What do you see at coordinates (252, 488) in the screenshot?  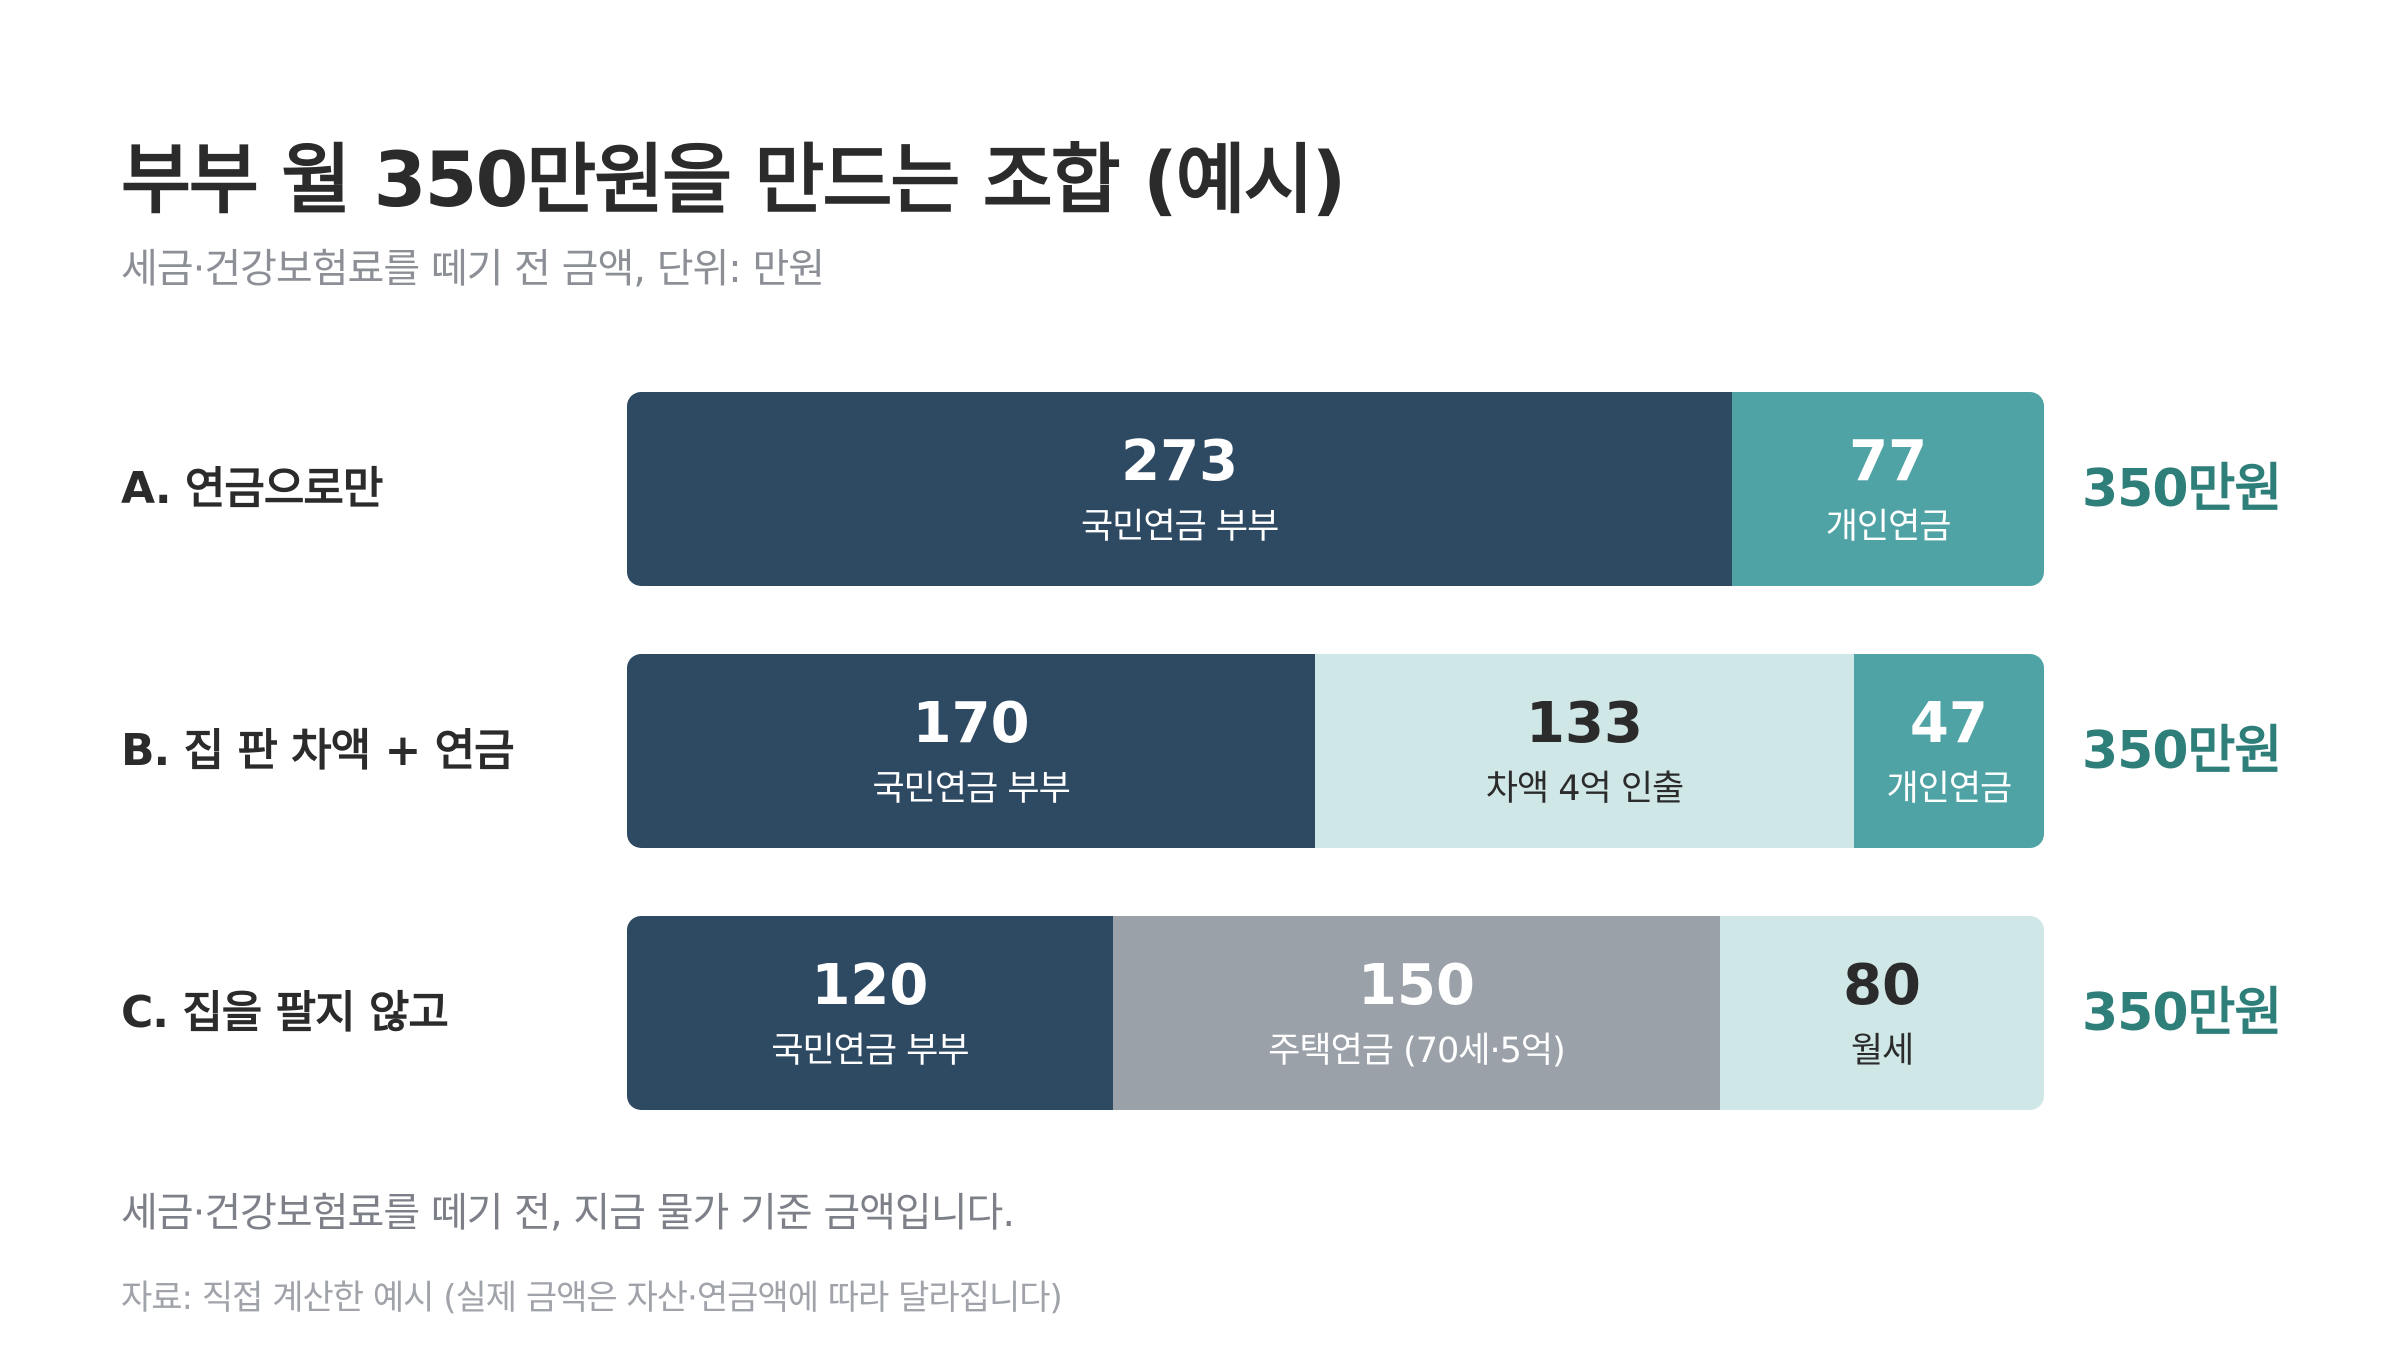 I see `row-category-label: A. 연금으로만` at bounding box center [252, 488].